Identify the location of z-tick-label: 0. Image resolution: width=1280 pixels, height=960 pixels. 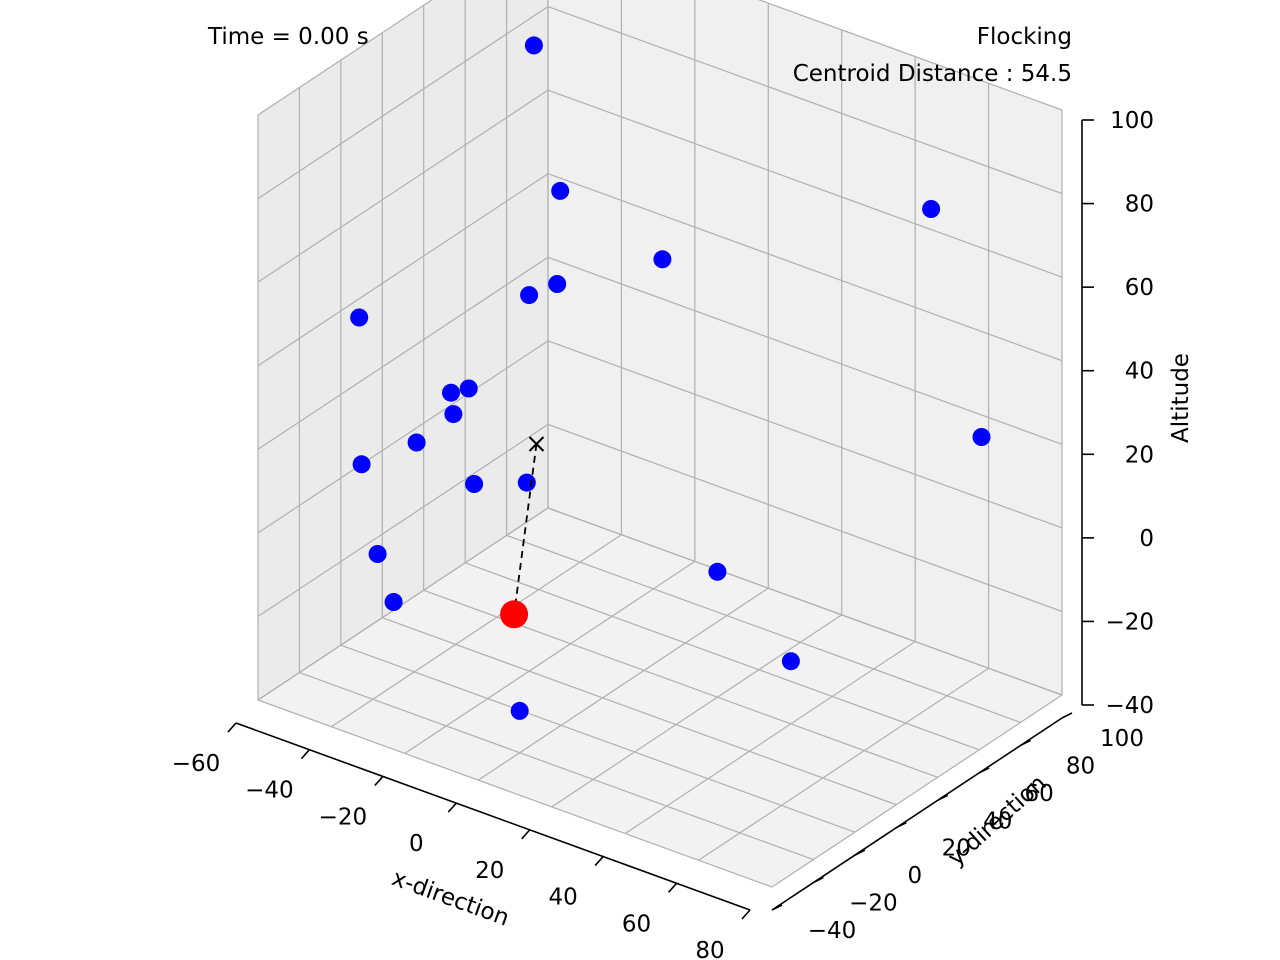
(1146, 539).